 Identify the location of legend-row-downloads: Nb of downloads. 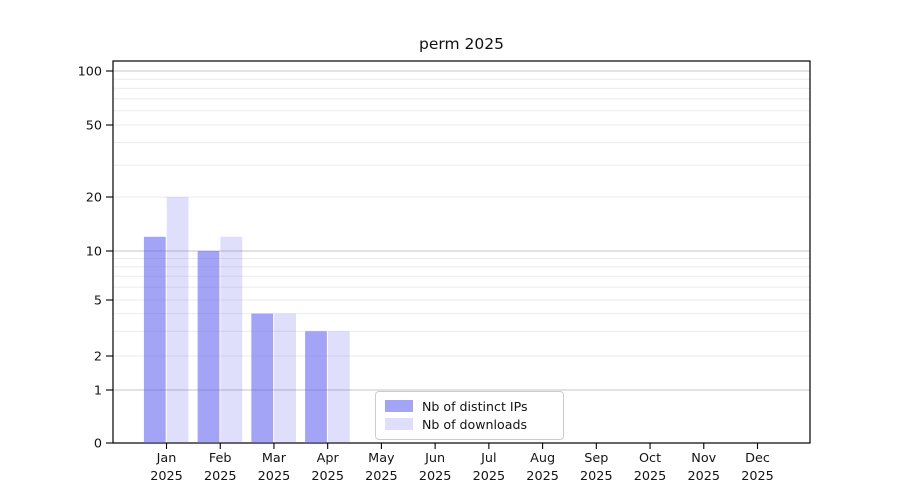
(469, 424).